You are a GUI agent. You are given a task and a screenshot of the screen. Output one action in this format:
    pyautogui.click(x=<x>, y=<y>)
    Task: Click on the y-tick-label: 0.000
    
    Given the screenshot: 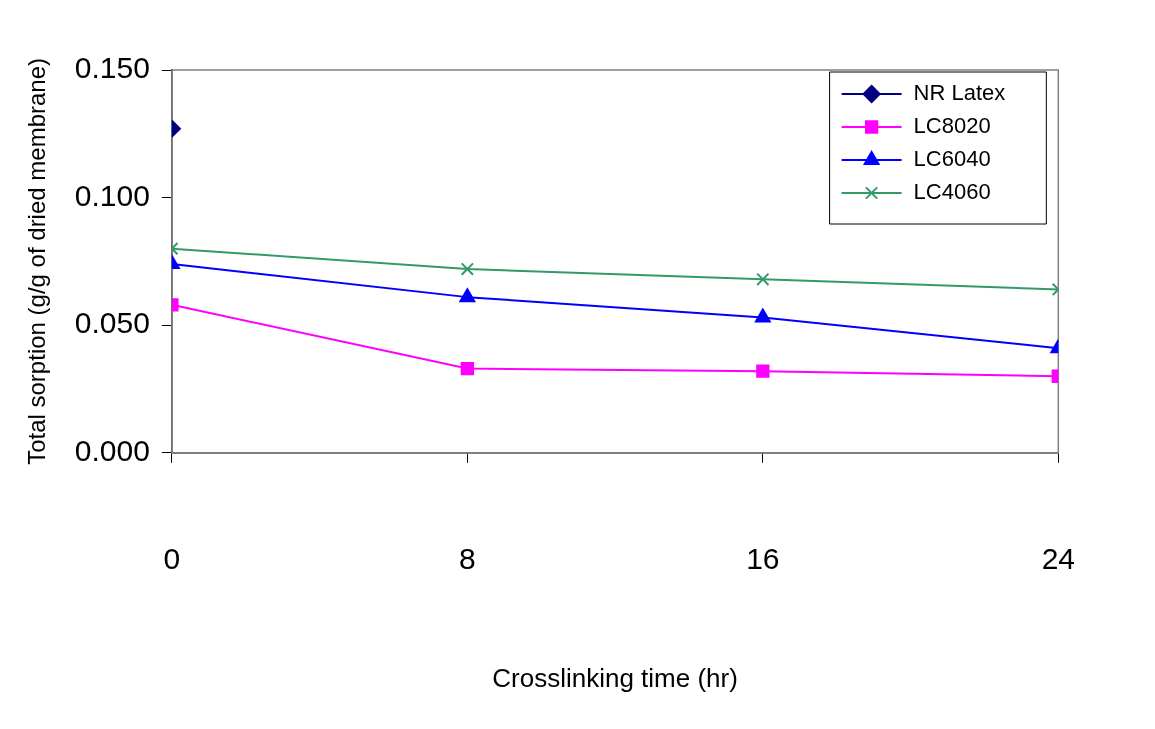 What is the action you would take?
    pyautogui.click(x=112, y=451)
    